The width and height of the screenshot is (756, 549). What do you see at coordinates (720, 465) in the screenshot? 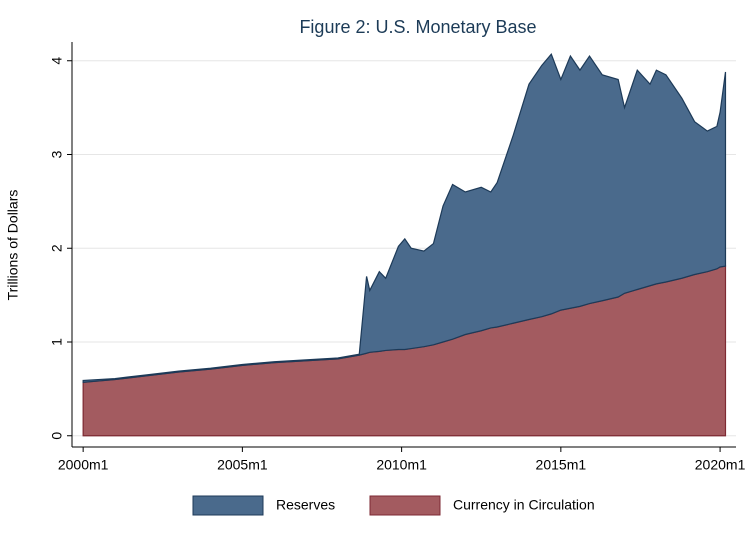
I see `x-tick-label: 2020m1` at bounding box center [720, 465].